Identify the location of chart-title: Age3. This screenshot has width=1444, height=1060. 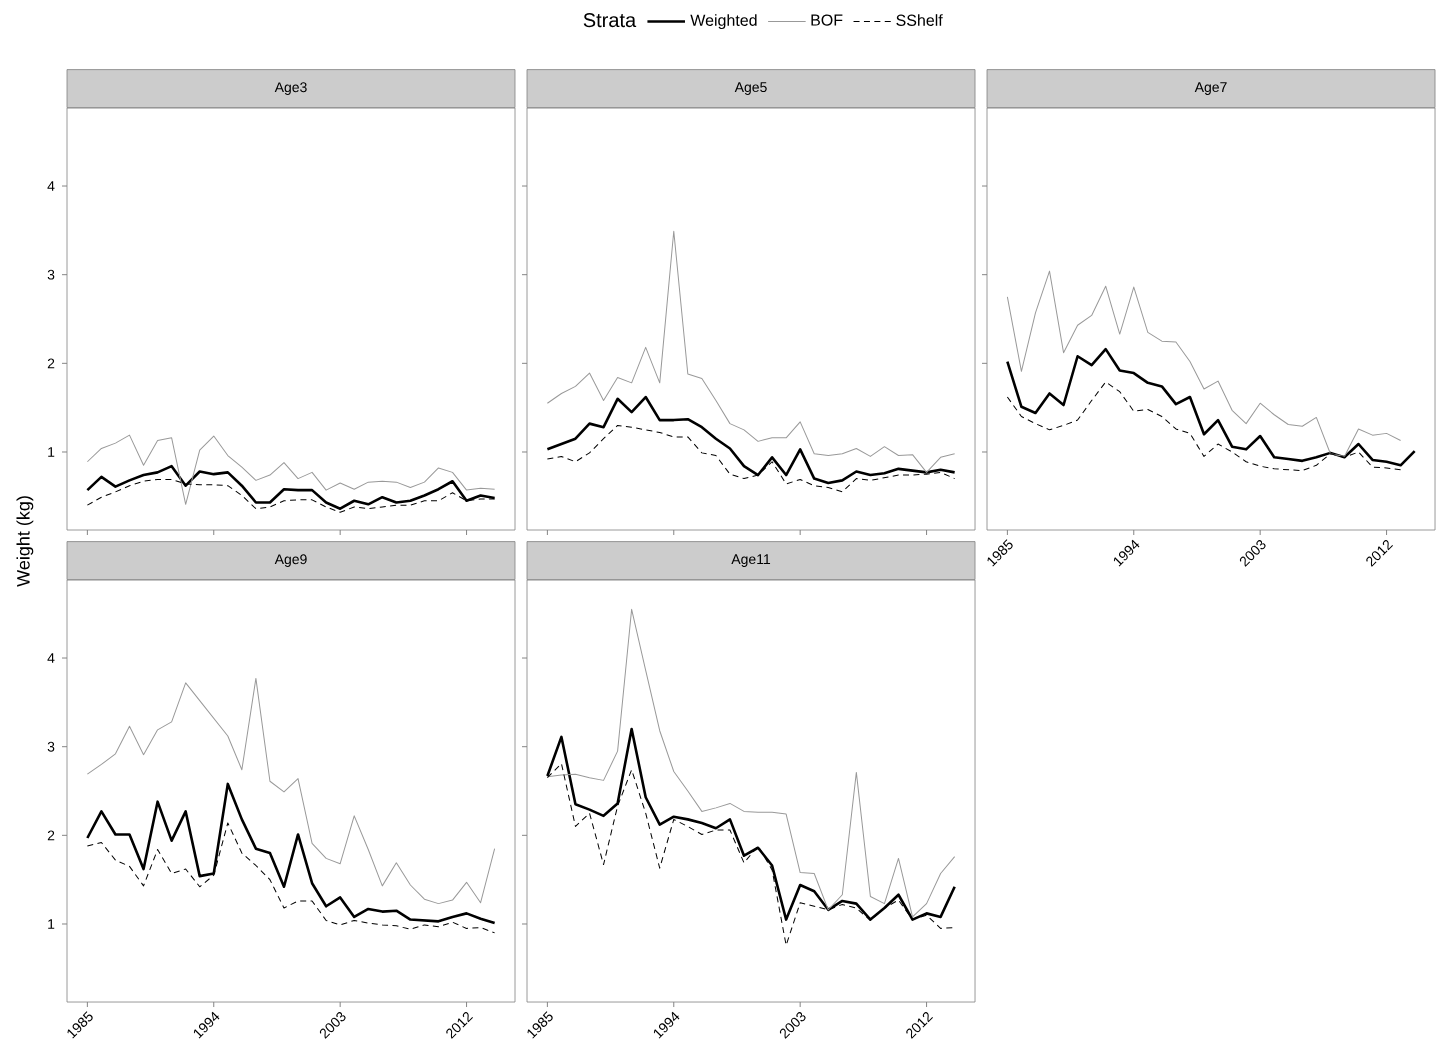
(290, 88).